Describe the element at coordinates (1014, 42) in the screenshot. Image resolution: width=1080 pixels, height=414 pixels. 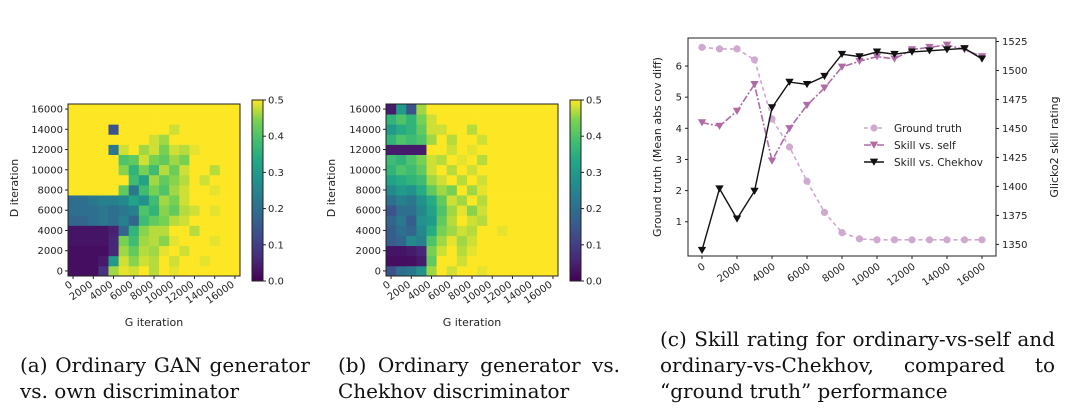
I see `y2-tick-label: 1525` at that location.